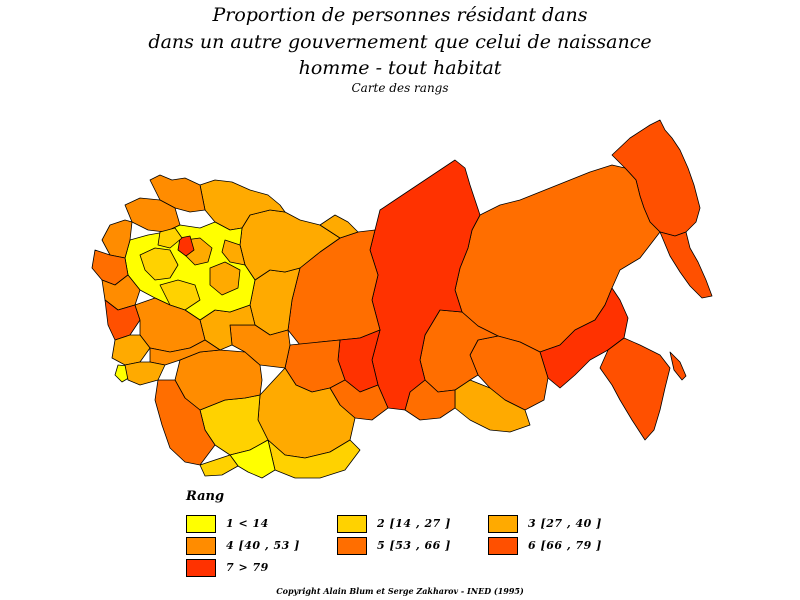  I want to click on legend-label-3: 3 [27 , 40 ], so click(565, 523).